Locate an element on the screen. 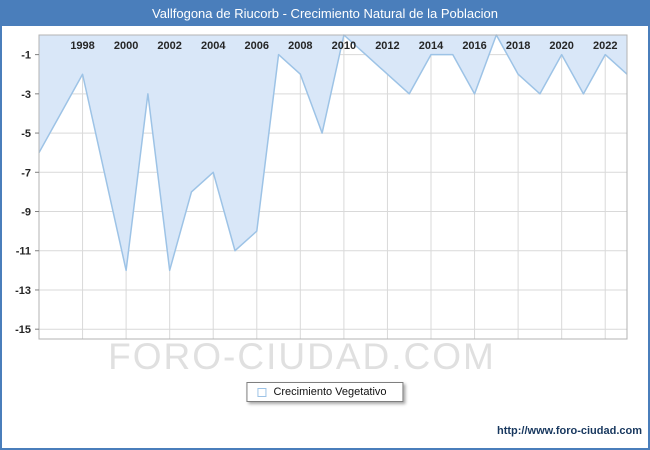 This screenshot has height=450, width=650. x-axis-label: 1998 is located at coordinates (82, 46).